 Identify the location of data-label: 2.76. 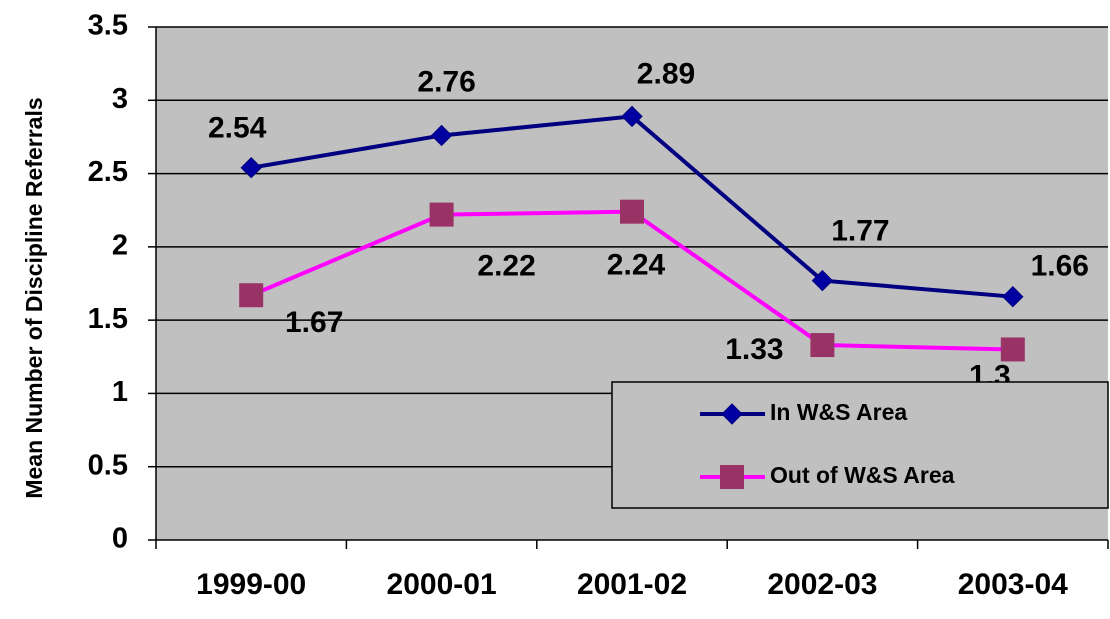
(446, 81).